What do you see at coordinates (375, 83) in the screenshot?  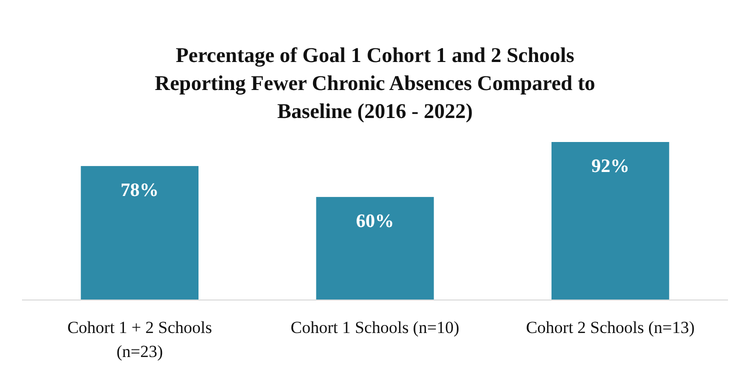 I see `chart-title: Percentage of Goal 1 Cohort 1 and 2 Schools Reporting Fewer Chronic Absences Compared to Baseline (2016 - 2022)` at bounding box center [375, 83].